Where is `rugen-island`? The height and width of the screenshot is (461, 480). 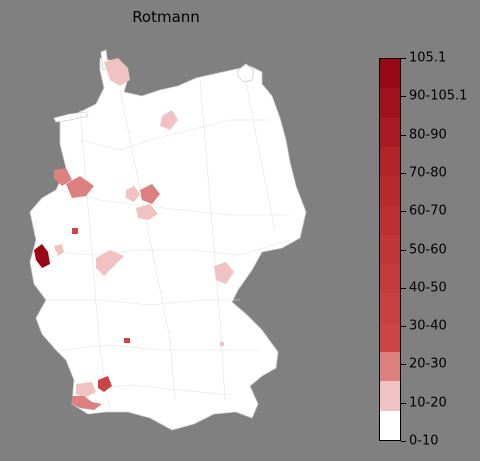
rugen-island is located at coordinates (246, 73).